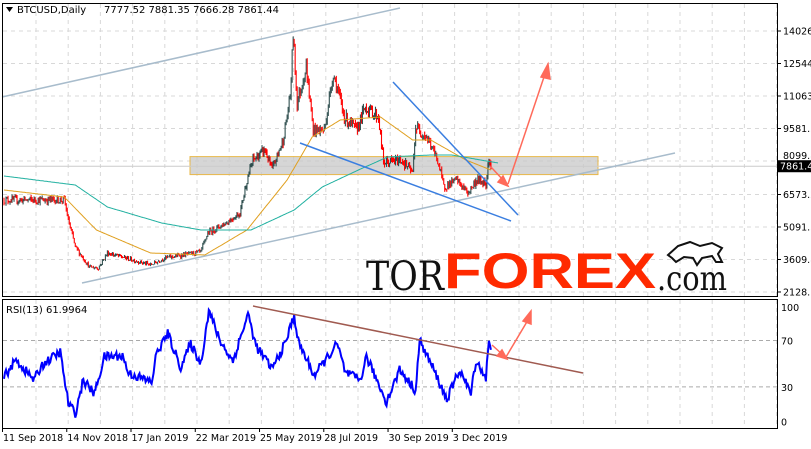  What do you see at coordinates (160, 438) in the screenshot?
I see `time-tick-label: 17 Jan 2019` at bounding box center [160, 438].